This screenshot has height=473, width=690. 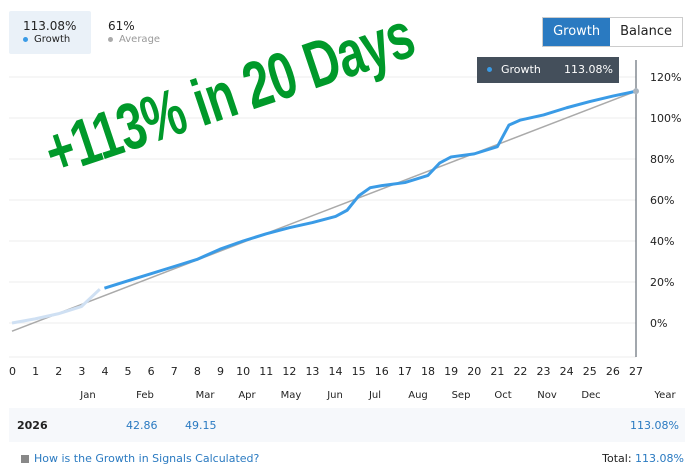 What do you see at coordinates (32, 425) in the screenshot?
I see `year-cell: 2026` at bounding box center [32, 425].